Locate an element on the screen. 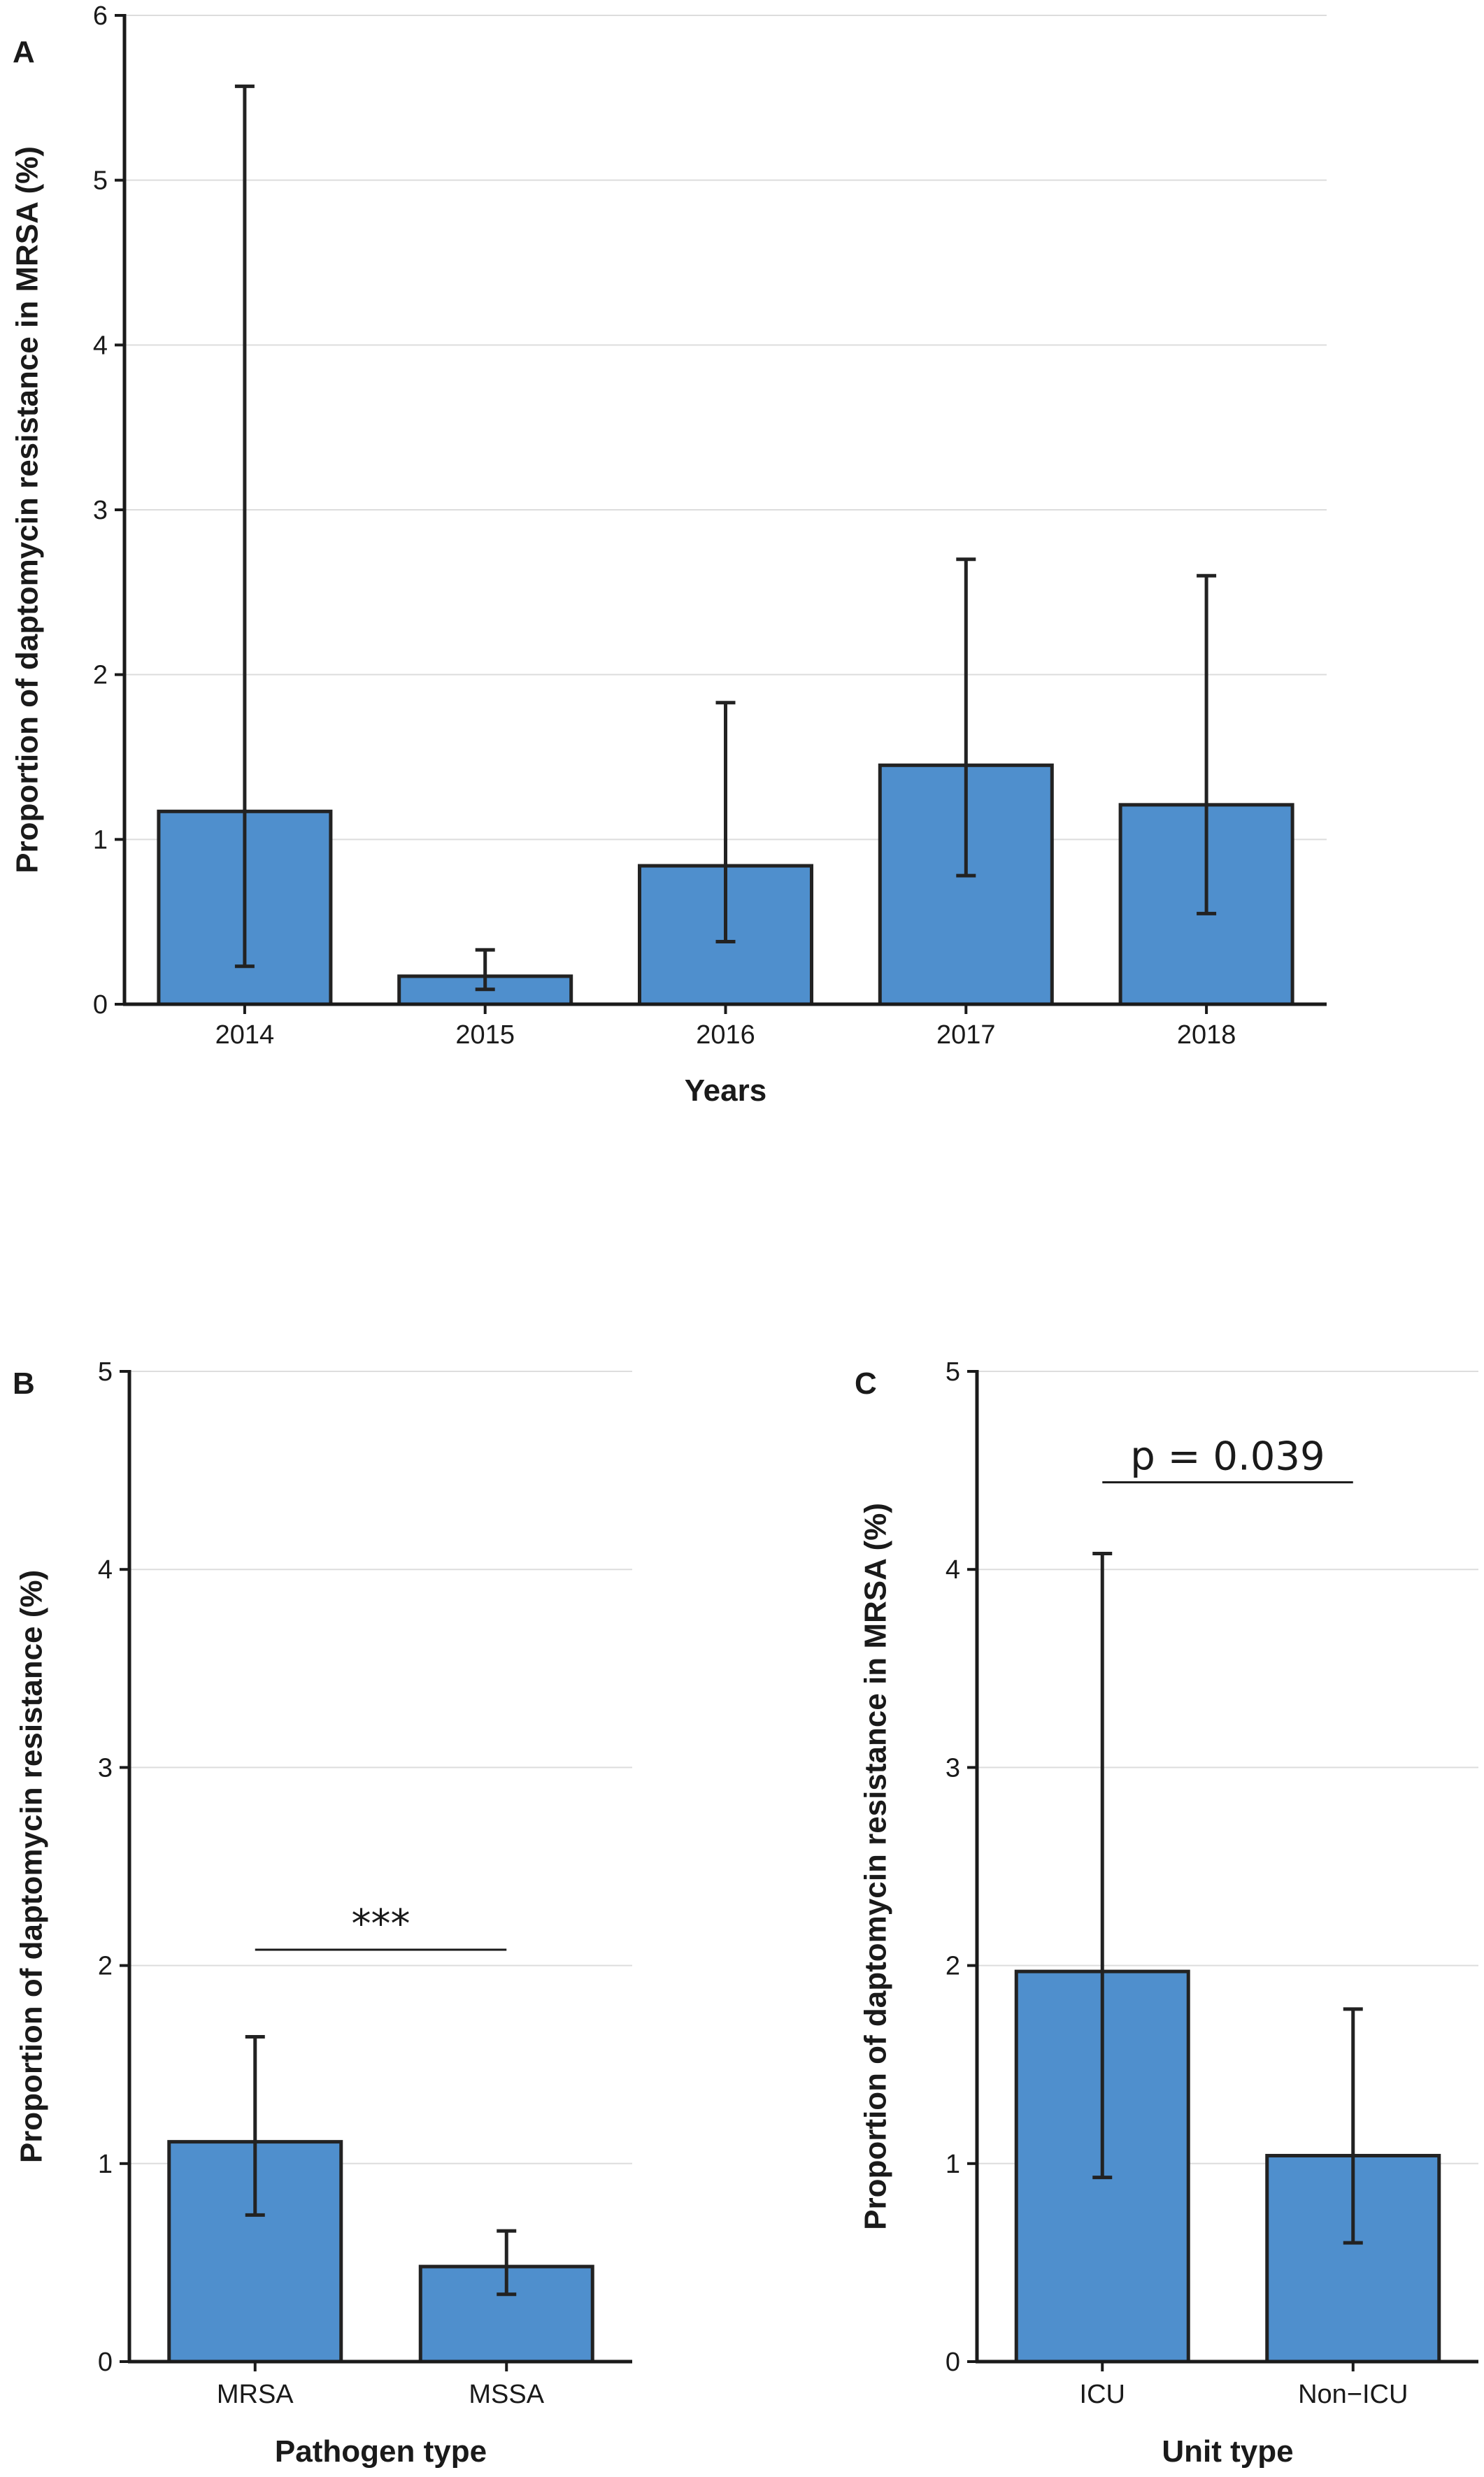 This screenshot has width=1484, height=2477. panel-label: C is located at coordinates (866, 1383).